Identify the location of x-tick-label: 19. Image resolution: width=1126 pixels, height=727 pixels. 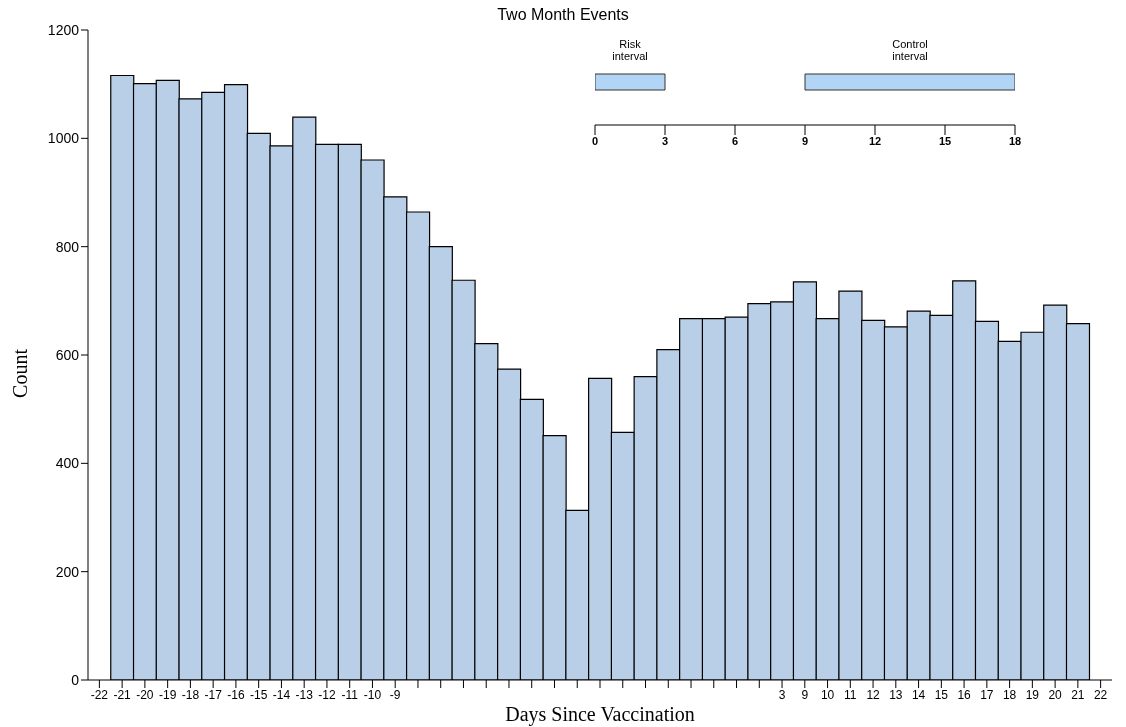
(1032, 694).